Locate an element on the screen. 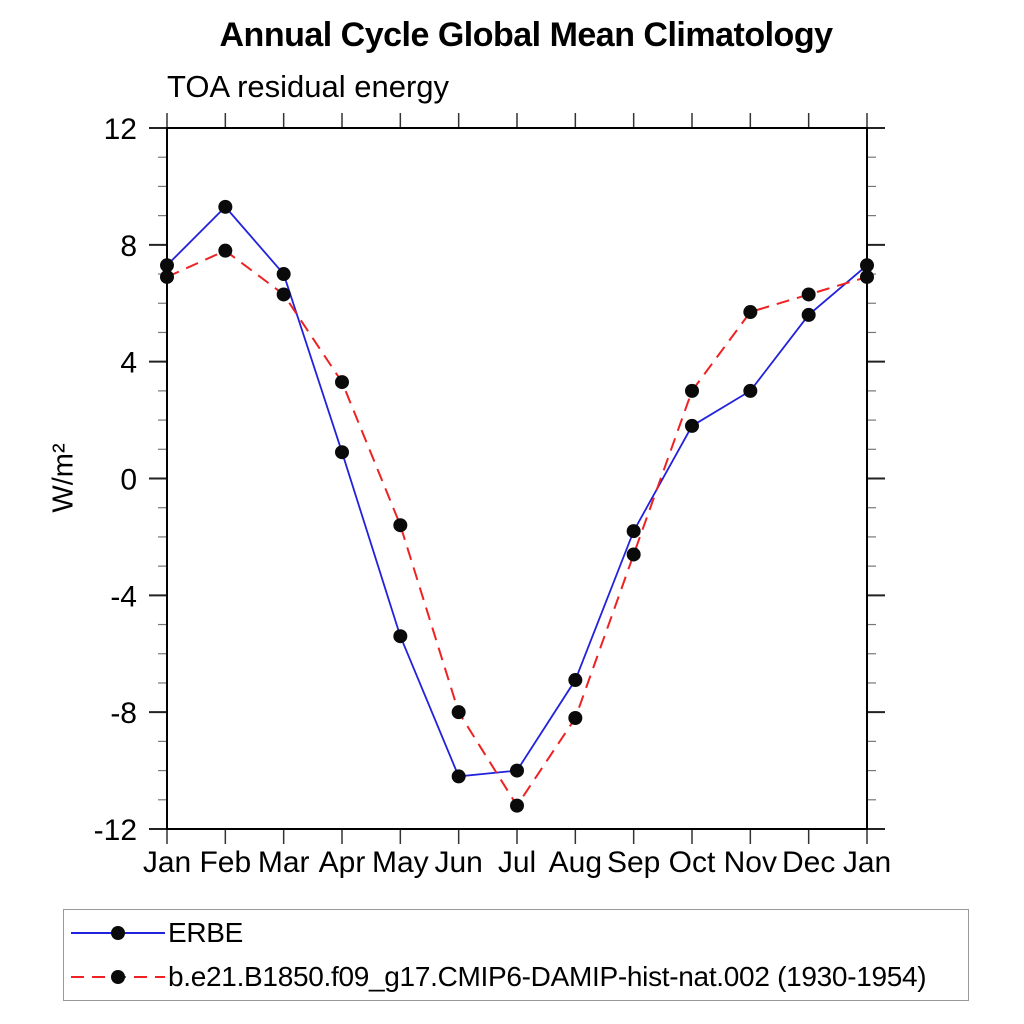 The width and height of the screenshot is (1024, 1024). y-tick-label: 4 is located at coordinates (128, 363).